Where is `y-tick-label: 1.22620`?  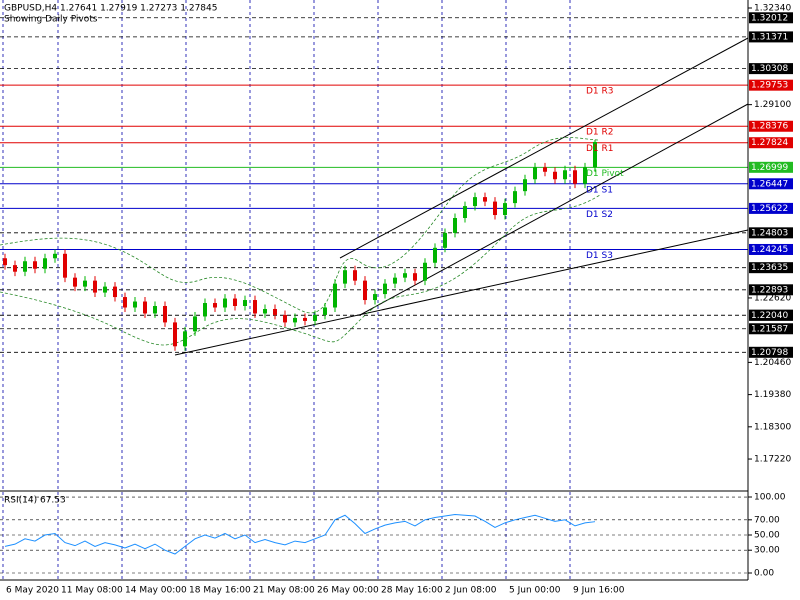
y-tick-label: 1.22620 is located at coordinates (772, 298).